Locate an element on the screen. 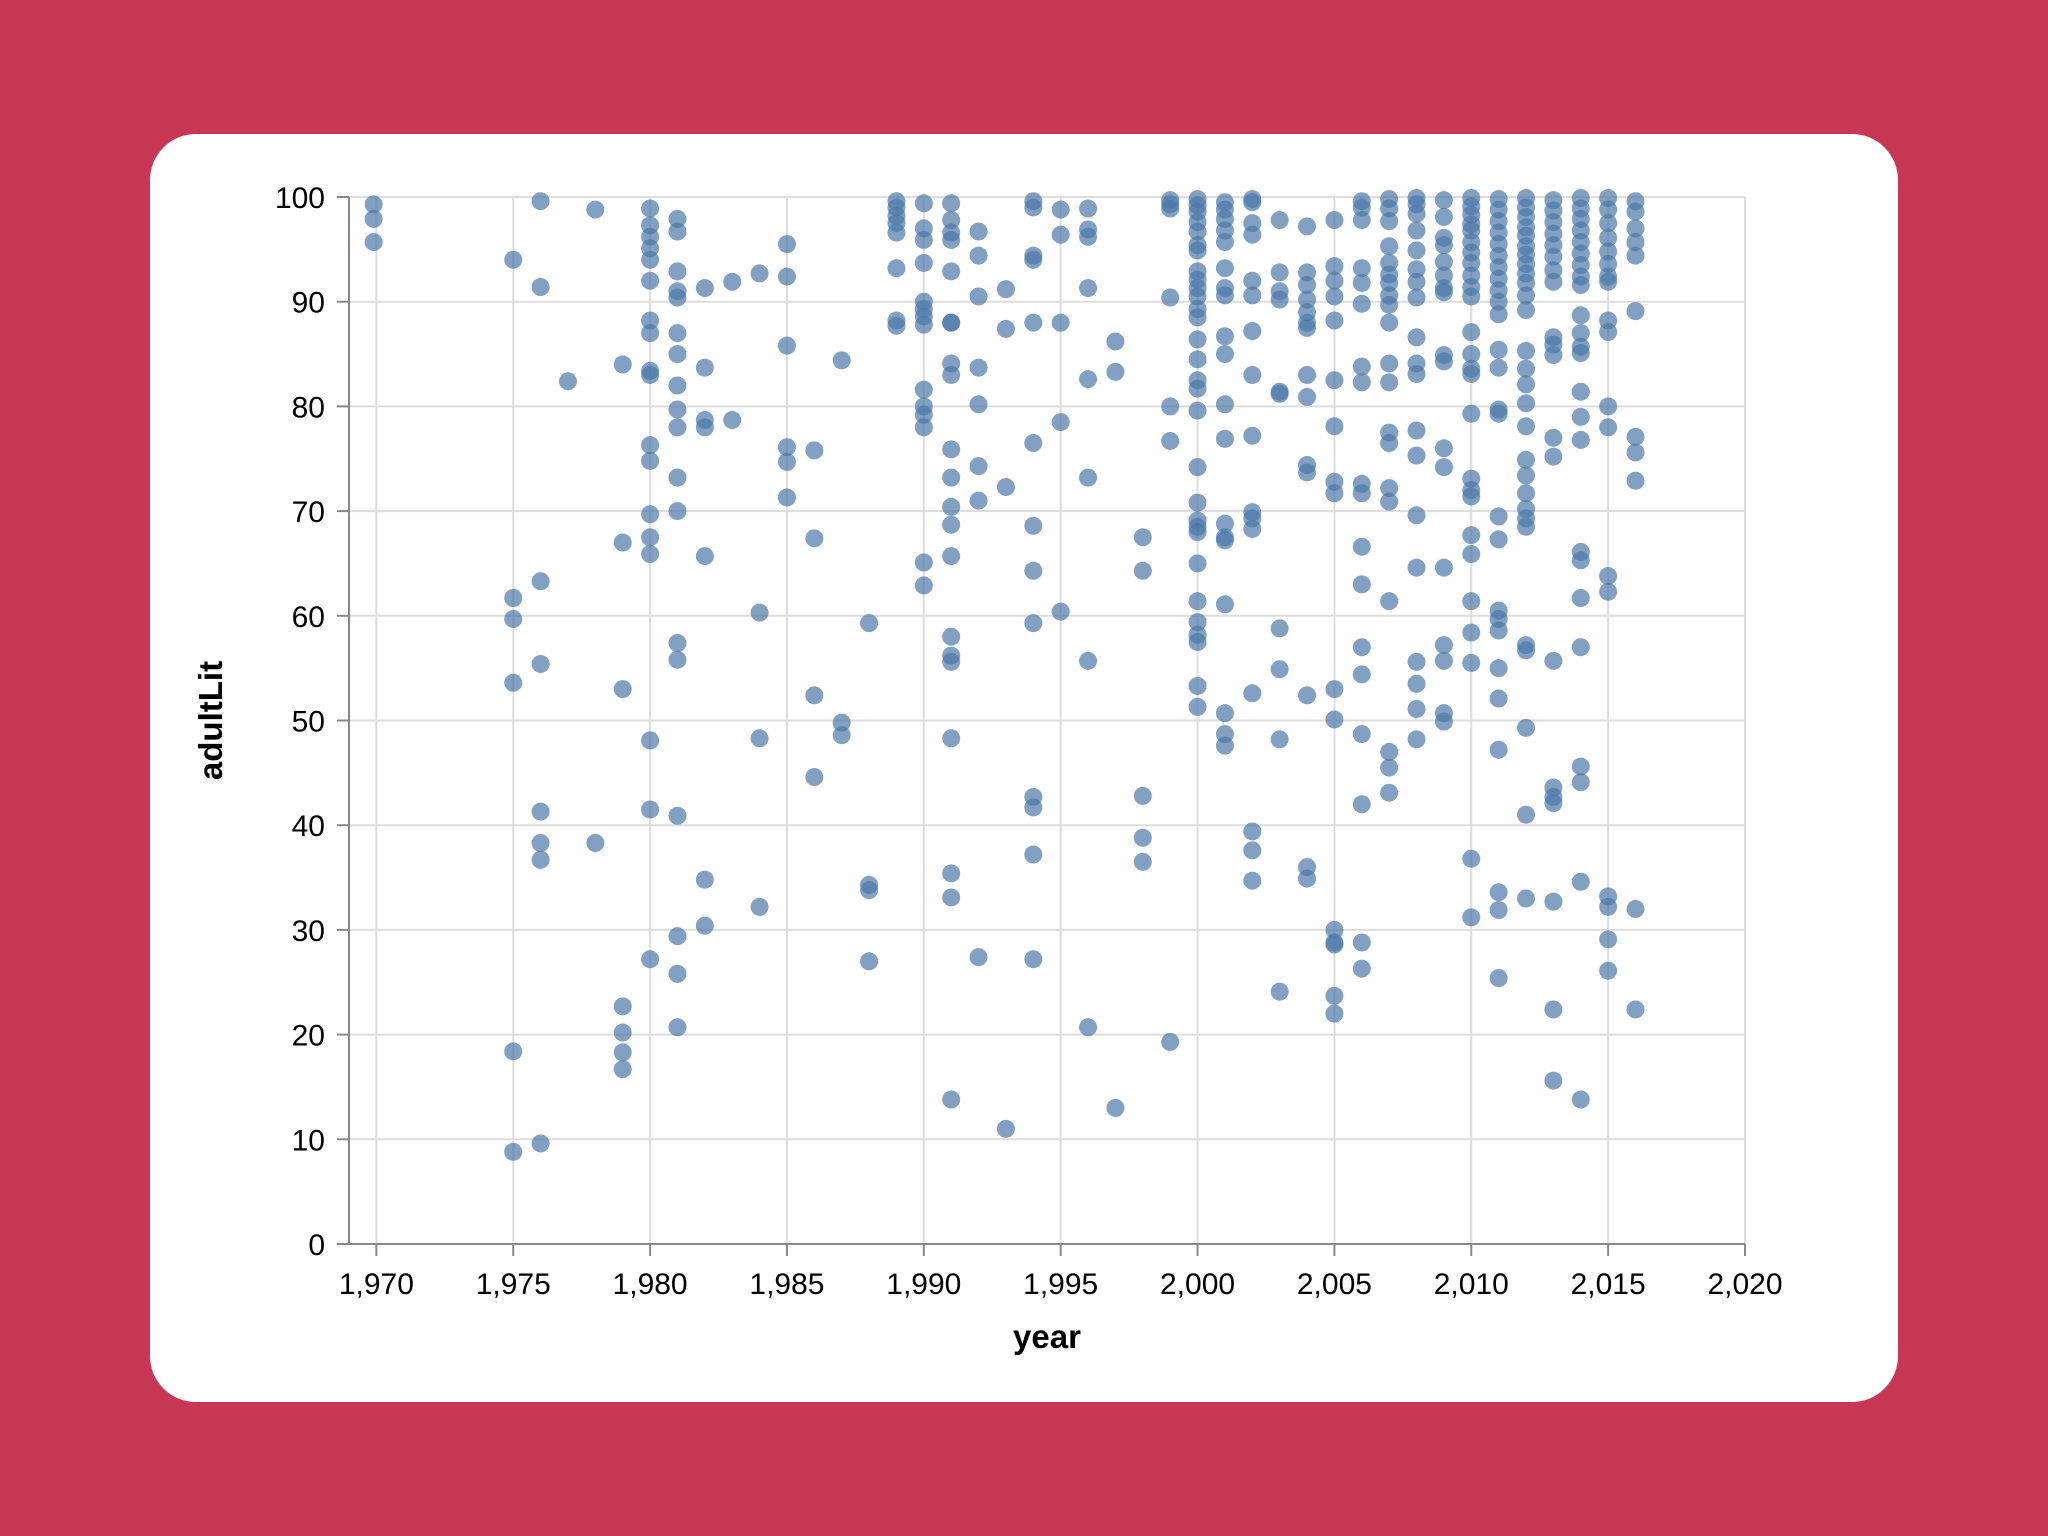 This screenshot has width=2048, height=1536. y-tick-label: 70 is located at coordinates (308, 512).